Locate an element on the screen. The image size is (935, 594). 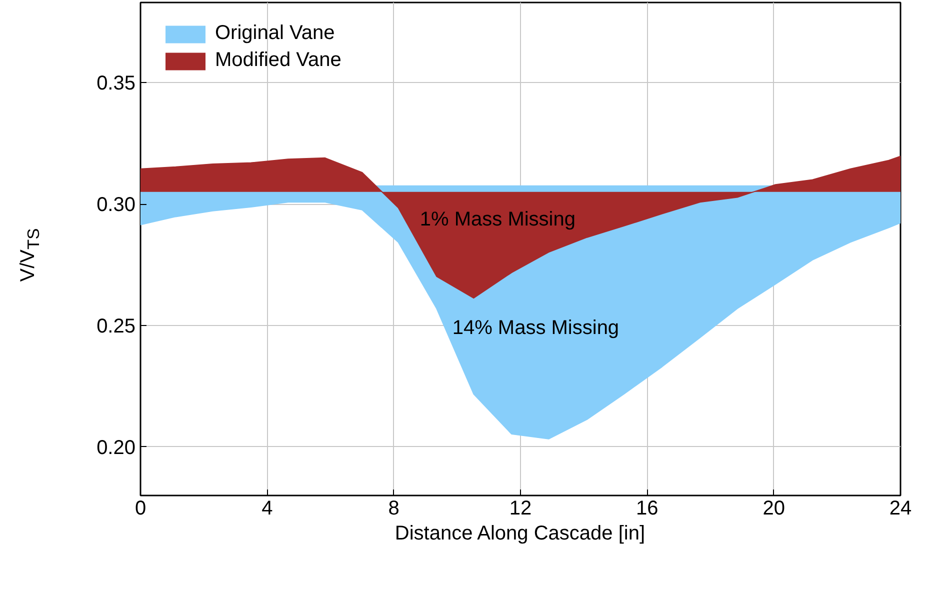
y-tick-label: 0.20 is located at coordinates (116, 447).